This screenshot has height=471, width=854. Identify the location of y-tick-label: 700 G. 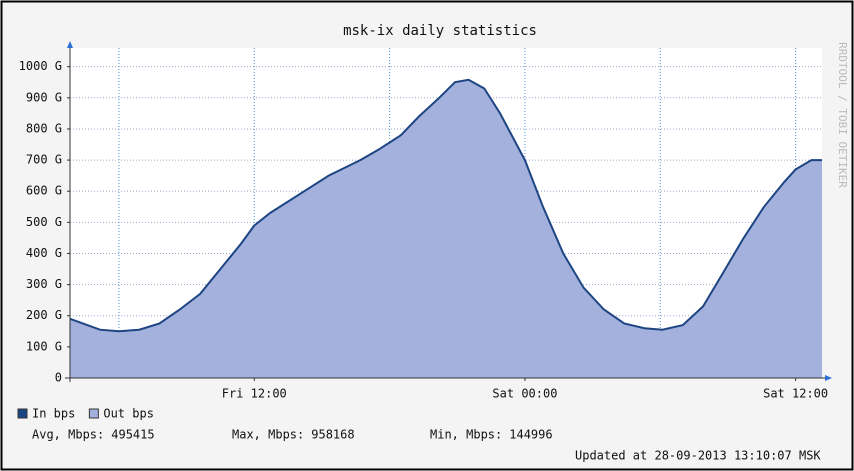
(44, 160).